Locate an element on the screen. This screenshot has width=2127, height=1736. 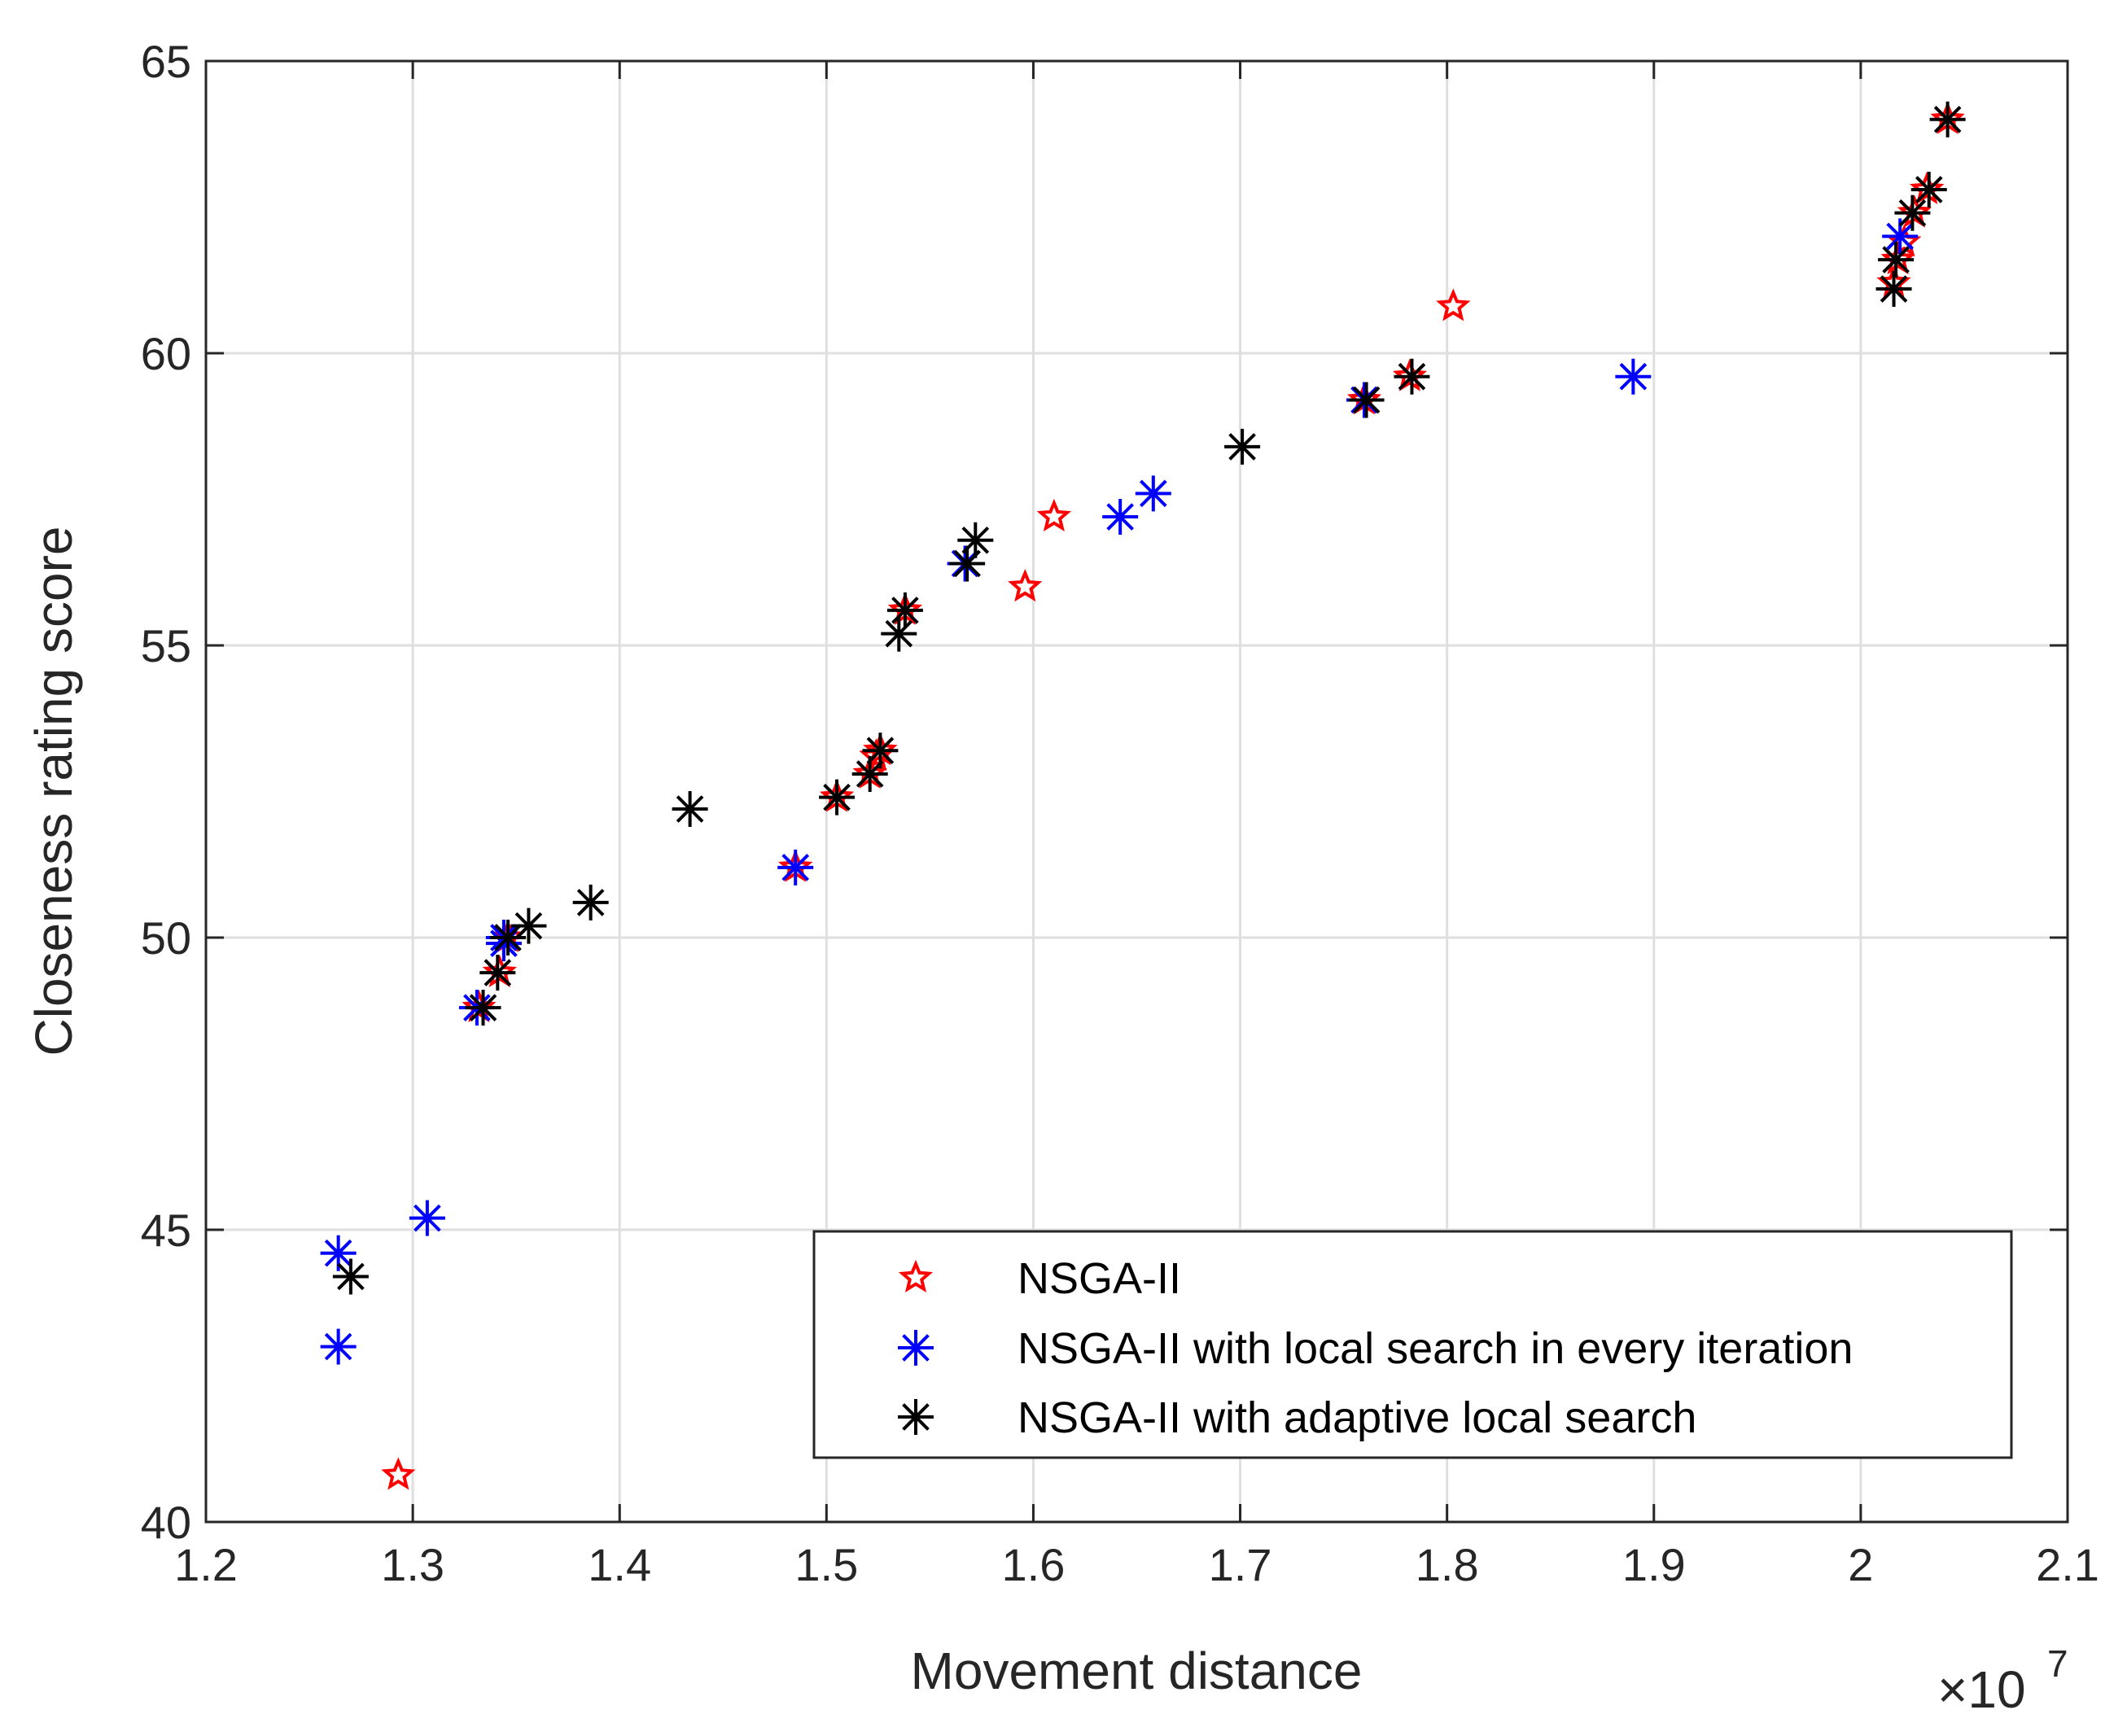
y-tick-labels: 40 45 50 55 60 65 is located at coordinates (166, 792).